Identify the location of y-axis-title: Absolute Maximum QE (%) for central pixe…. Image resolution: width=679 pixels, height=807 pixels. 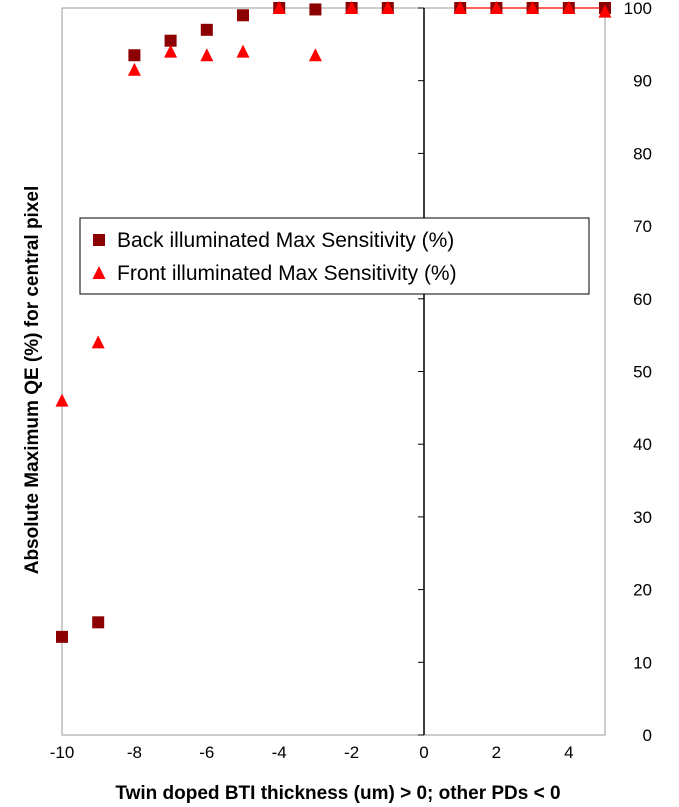
(32, 380).